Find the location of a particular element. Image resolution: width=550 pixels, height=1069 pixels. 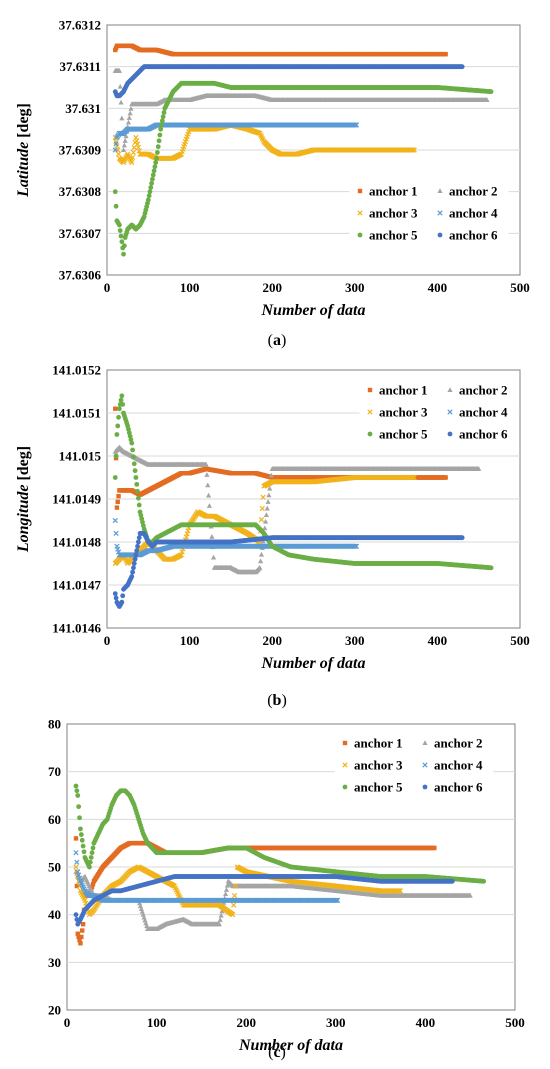

y-axis-name: Longitude is located at coordinates (23, 519).